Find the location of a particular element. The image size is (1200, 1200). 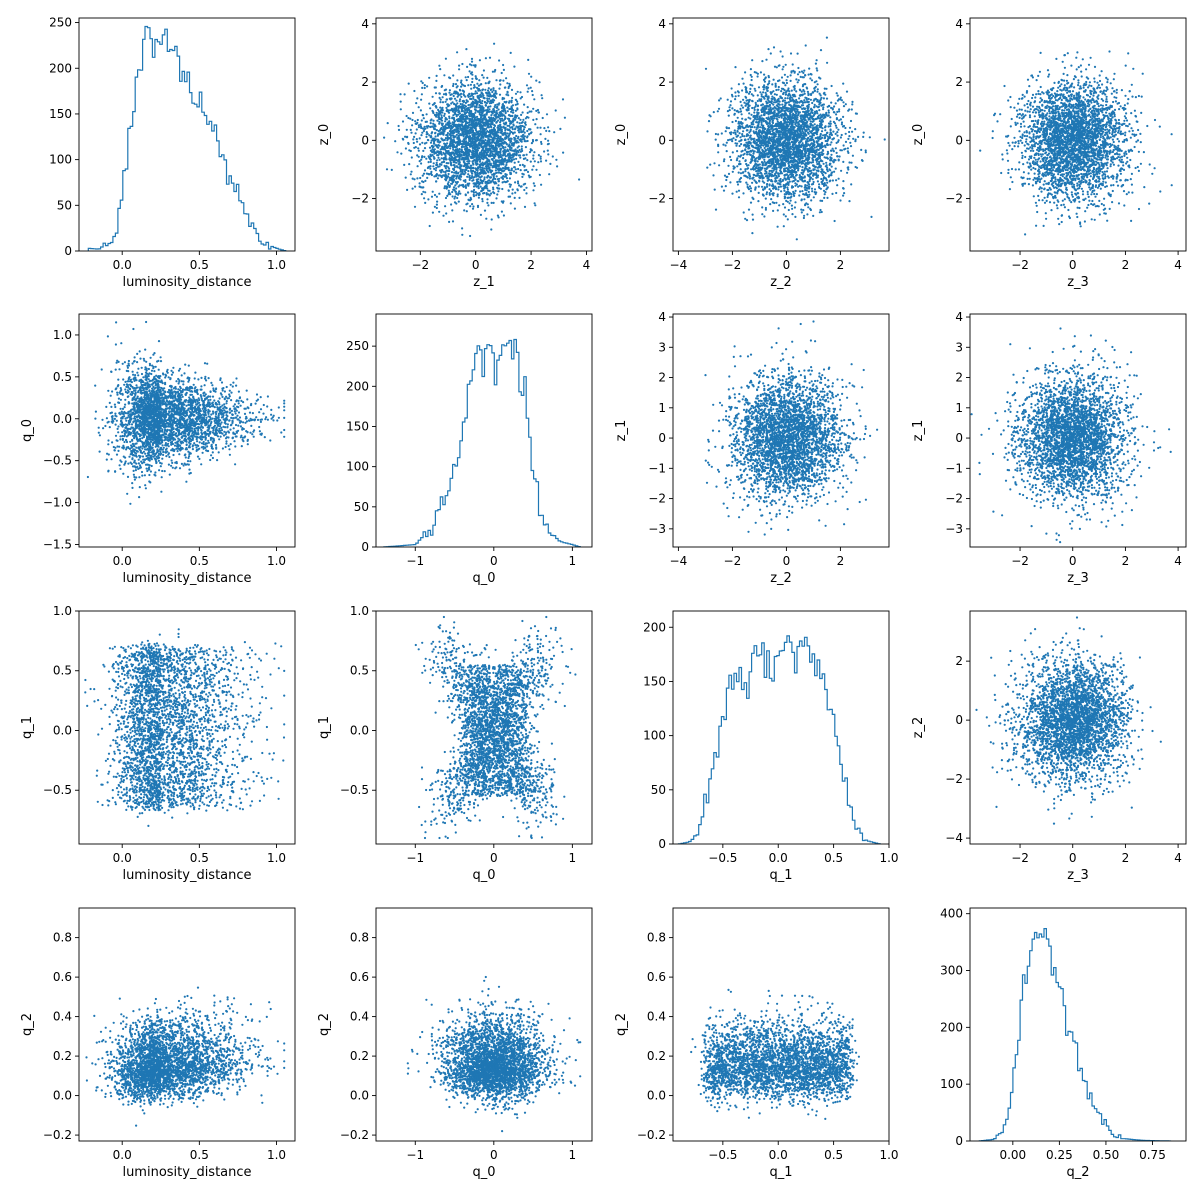

x-tick-label: 1.0 is located at coordinates (276, 265).